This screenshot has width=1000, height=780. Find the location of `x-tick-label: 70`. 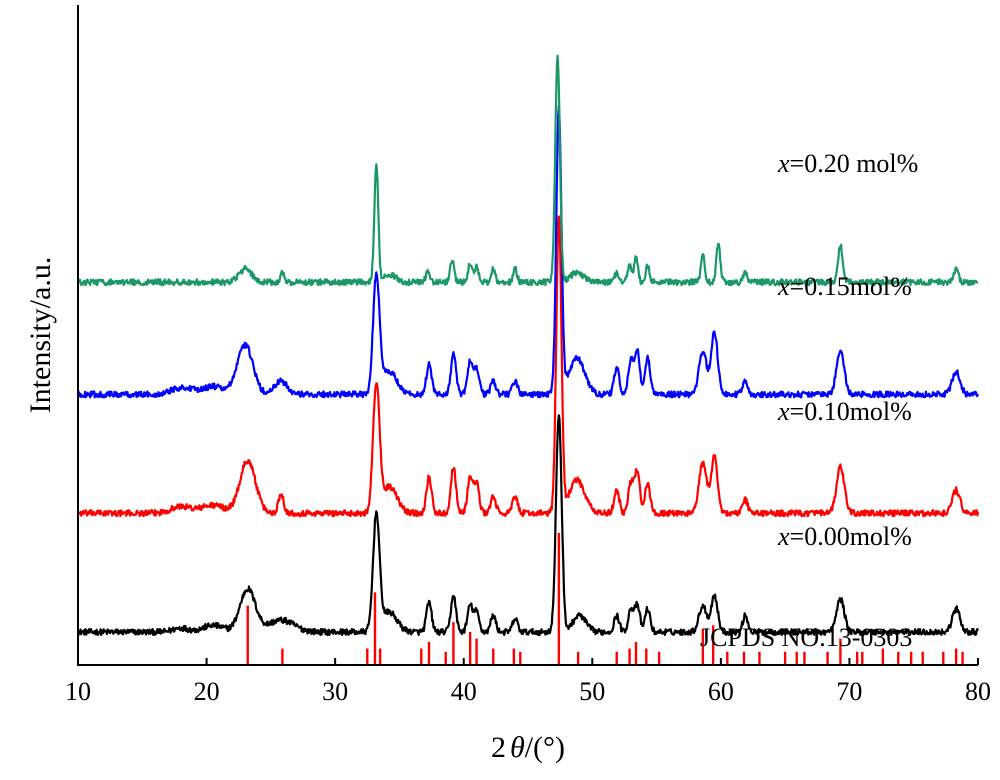

x-tick-label: 70 is located at coordinates (849, 691).